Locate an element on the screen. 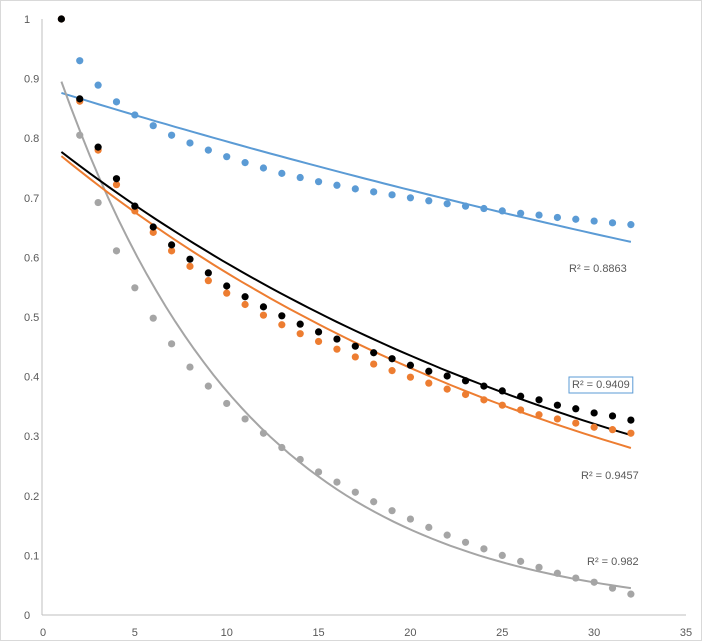 Image resolution: width=702 pixels, height=641 pixels. y-tick-label: 0 is located at coordinates (27, 616).